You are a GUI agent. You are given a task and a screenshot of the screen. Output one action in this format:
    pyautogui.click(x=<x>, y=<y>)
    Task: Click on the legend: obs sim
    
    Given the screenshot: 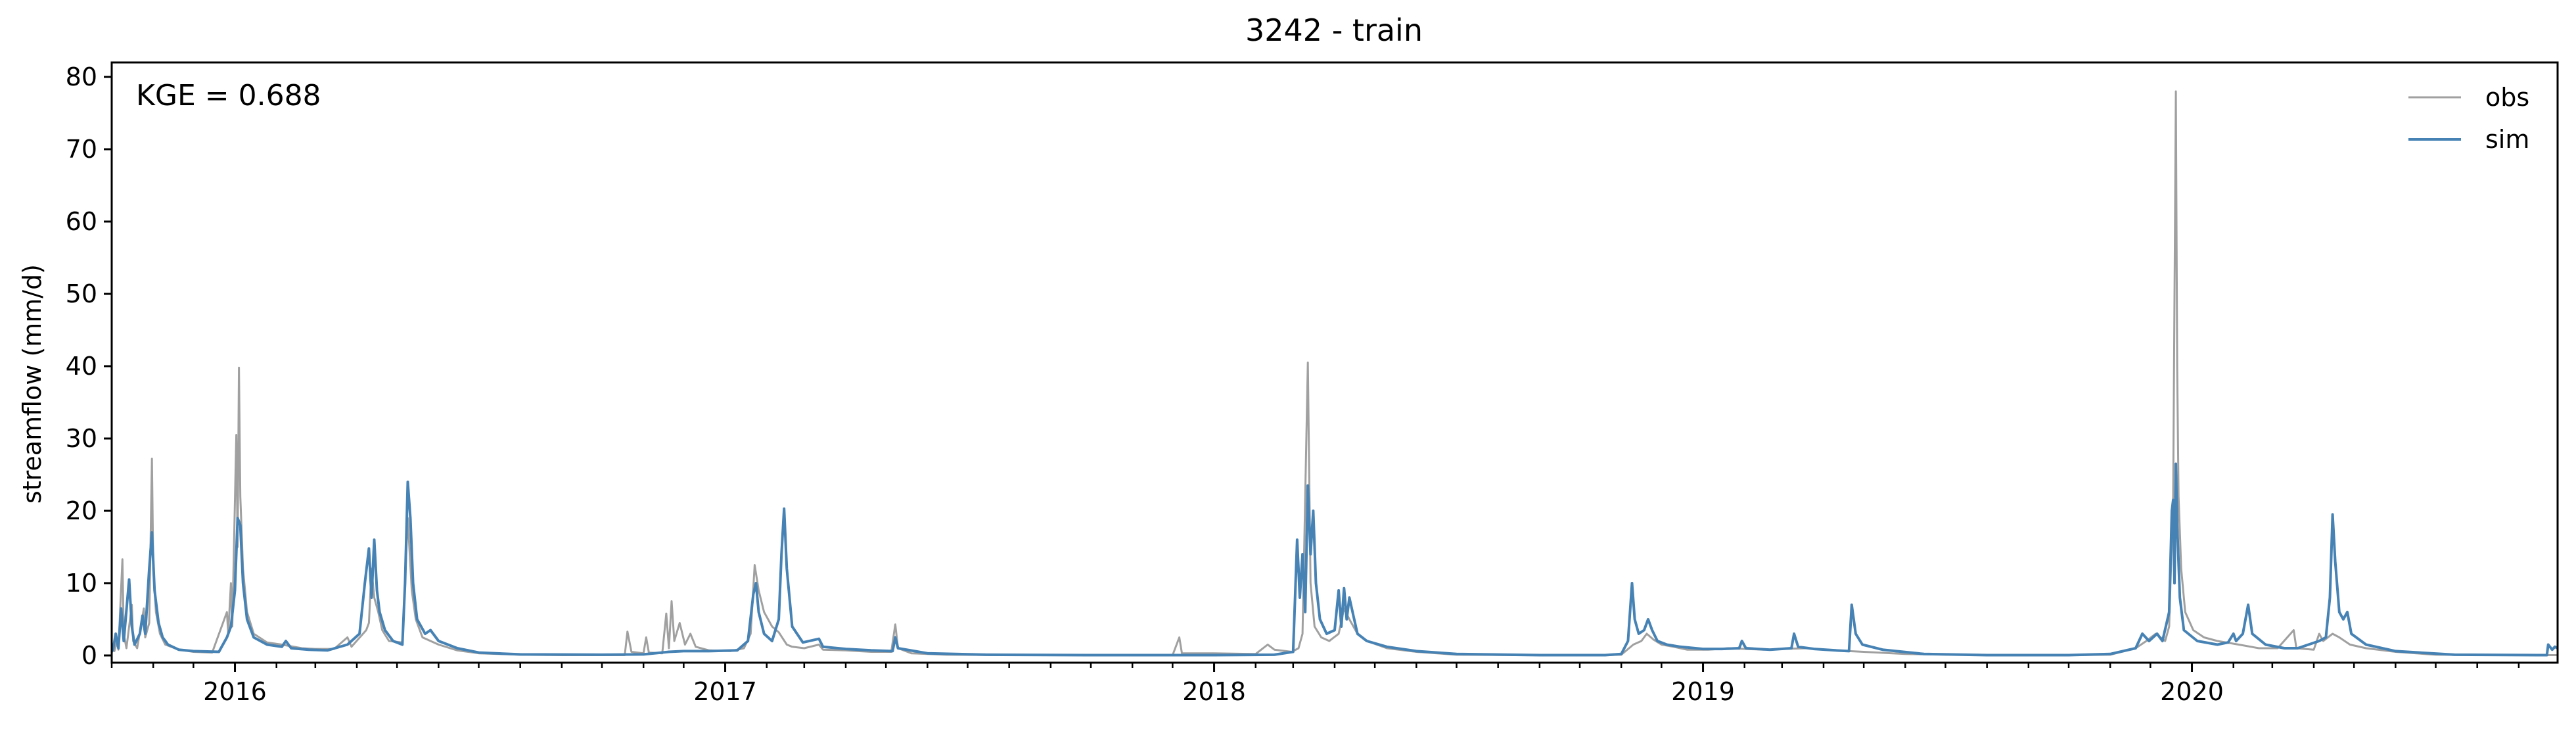 What is the action you would take?
    pyautogui.click(x=2468, y=118)
    